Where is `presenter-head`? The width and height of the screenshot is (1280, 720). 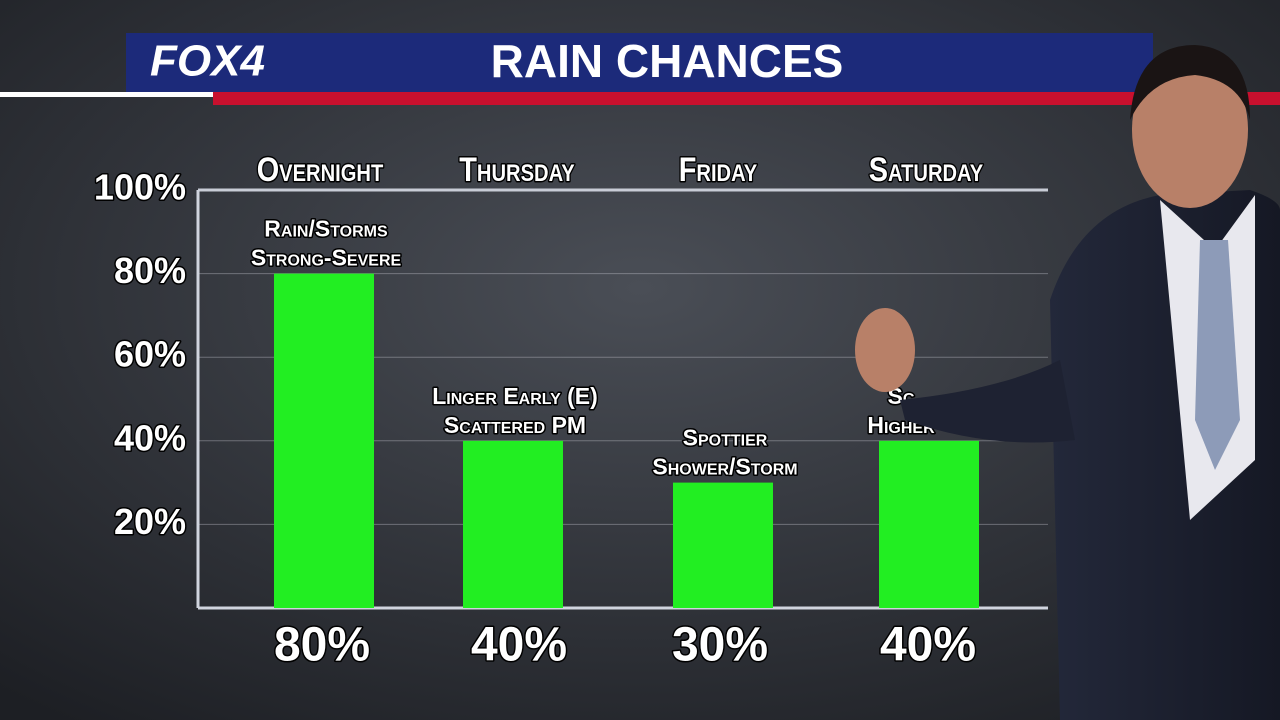 presenter-head is located at coordinates (1190, 130).